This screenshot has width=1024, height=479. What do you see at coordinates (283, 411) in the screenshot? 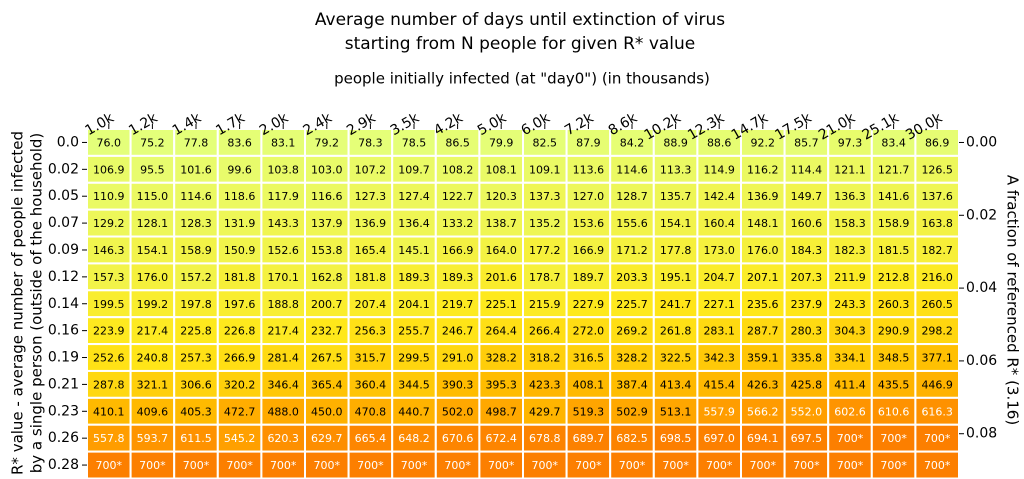
I see `cell-label: 488.0` at bounding box center [283, 411].